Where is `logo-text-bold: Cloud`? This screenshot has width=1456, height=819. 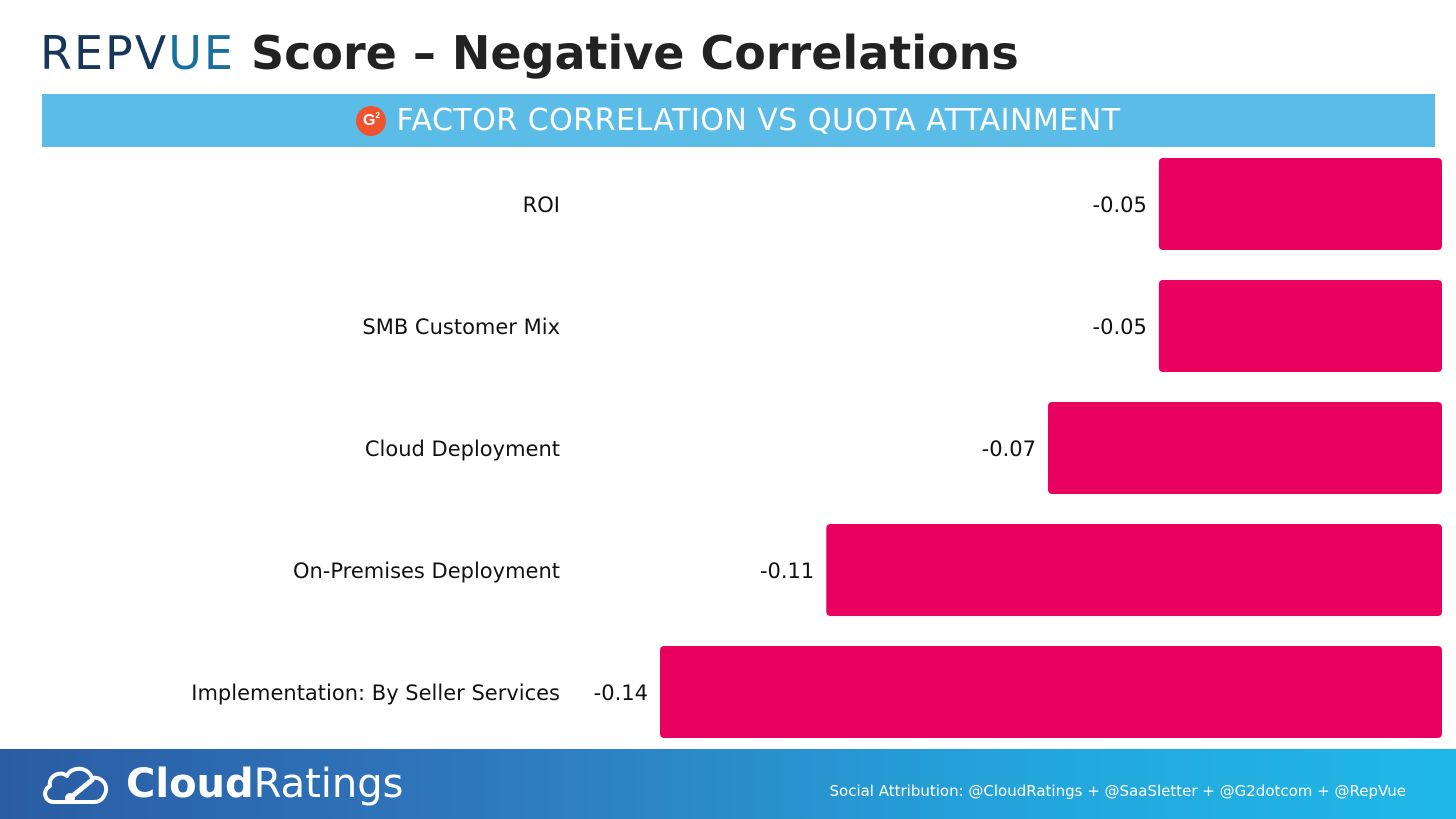 logo-text-bold: Cloud is located at coordinates (190, 784).